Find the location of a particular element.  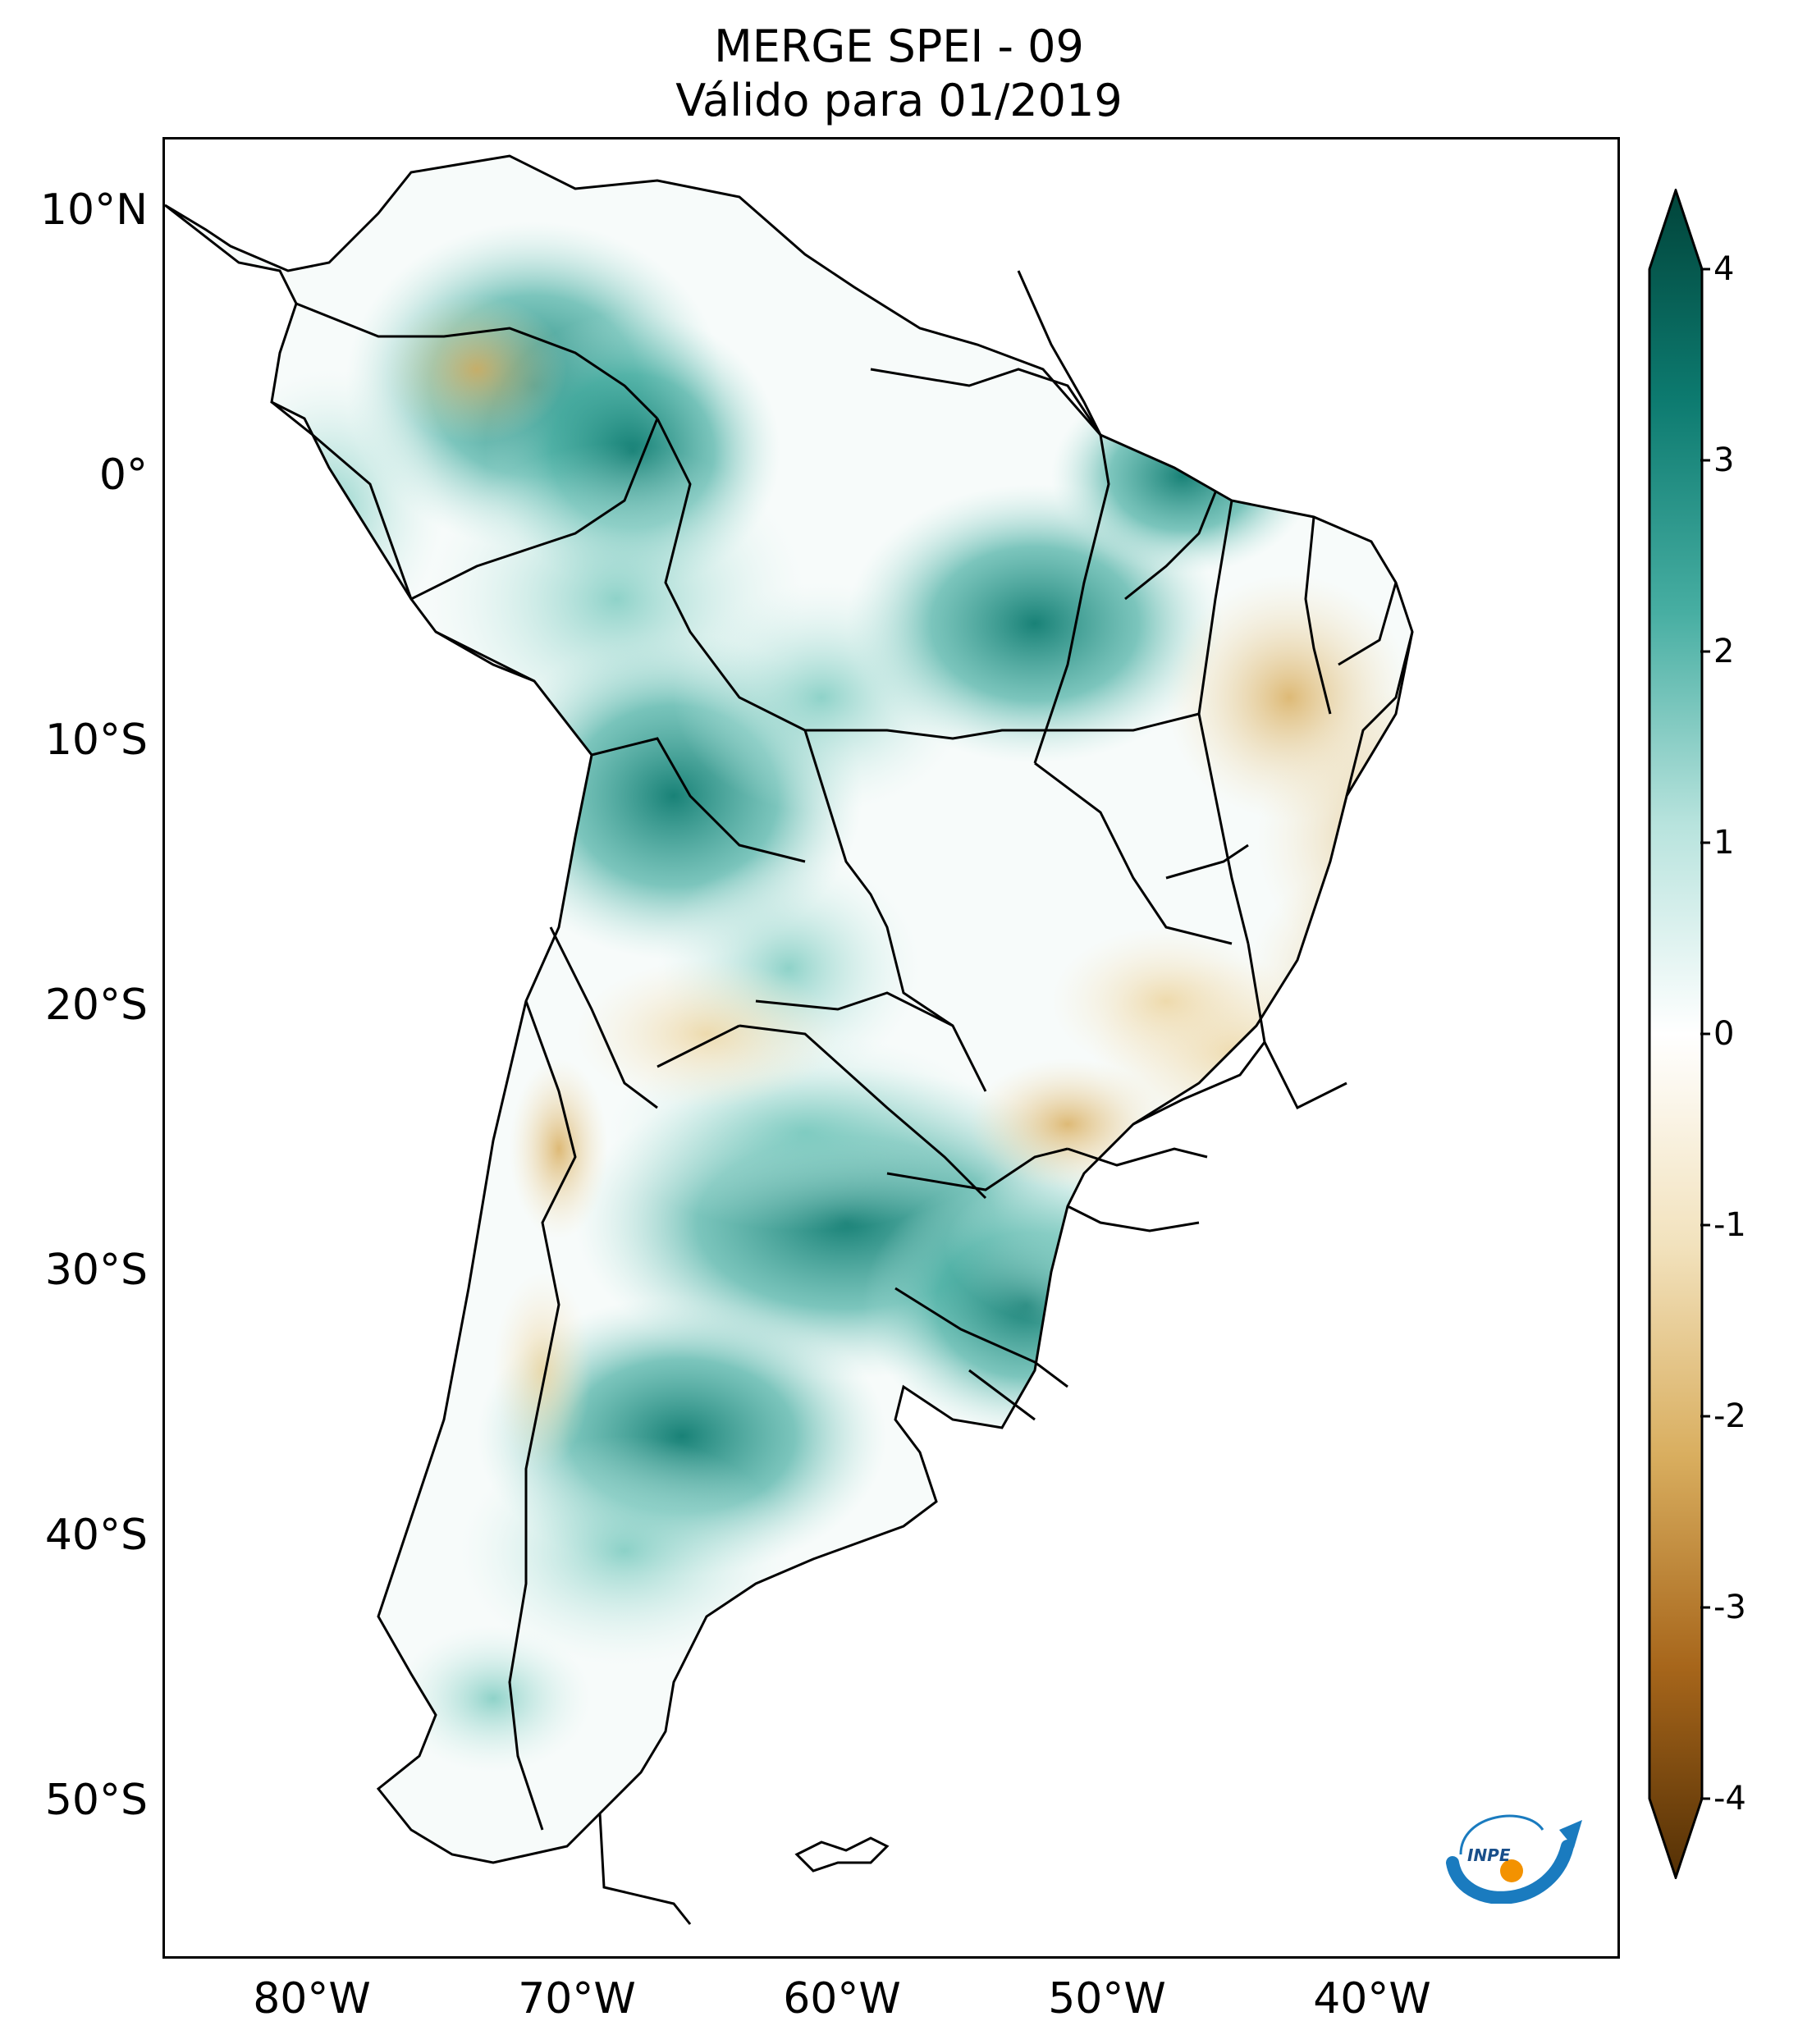

colorbar-tick-label: -4 is located at coordinates (1729, 1799).